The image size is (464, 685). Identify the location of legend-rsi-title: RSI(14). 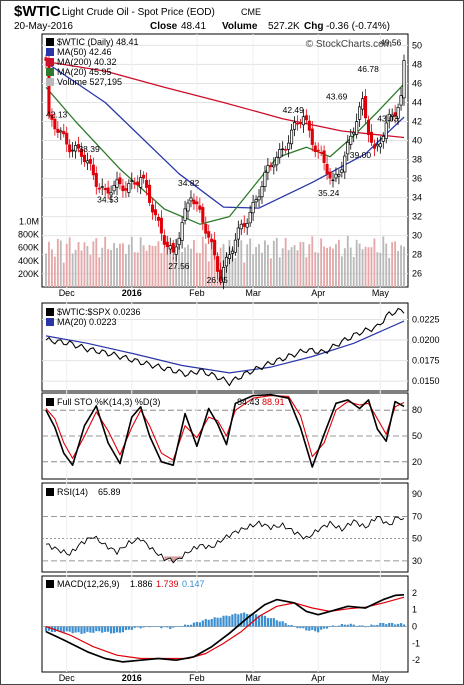
(72, 492).